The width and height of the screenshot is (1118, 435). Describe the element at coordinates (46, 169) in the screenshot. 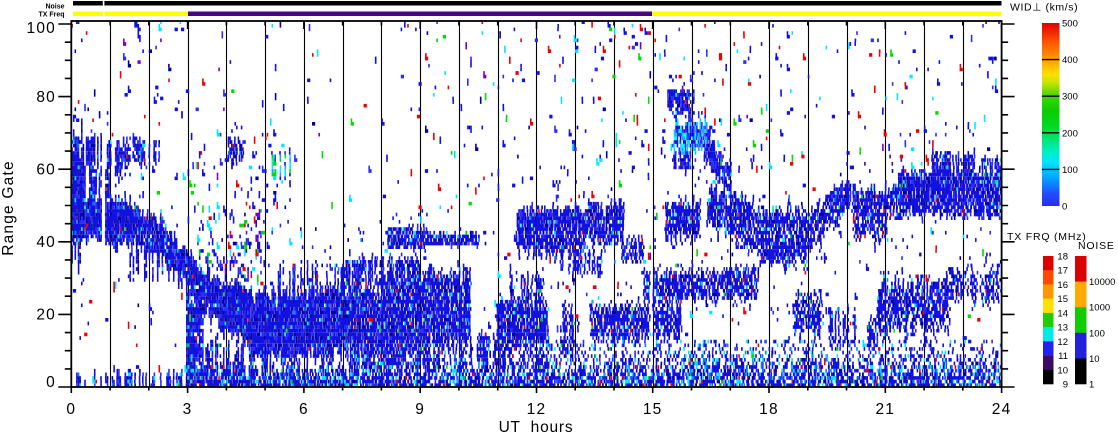

I see `svg-text: 60` at that location.